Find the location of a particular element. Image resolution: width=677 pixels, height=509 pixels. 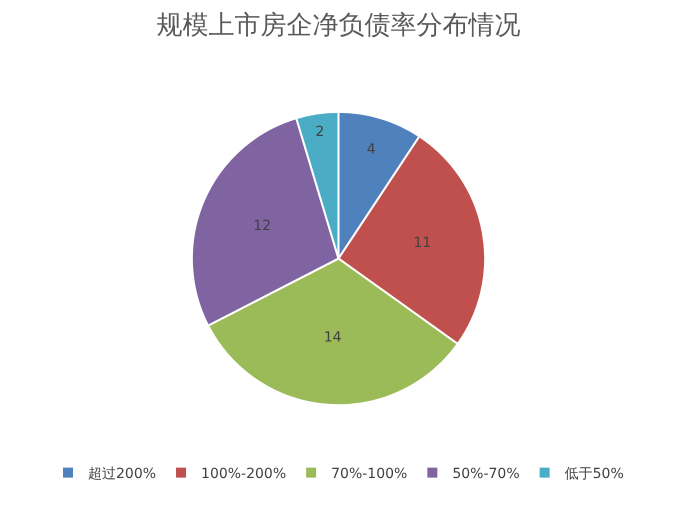

data-label: 11 is located at coordinates (422, 243).